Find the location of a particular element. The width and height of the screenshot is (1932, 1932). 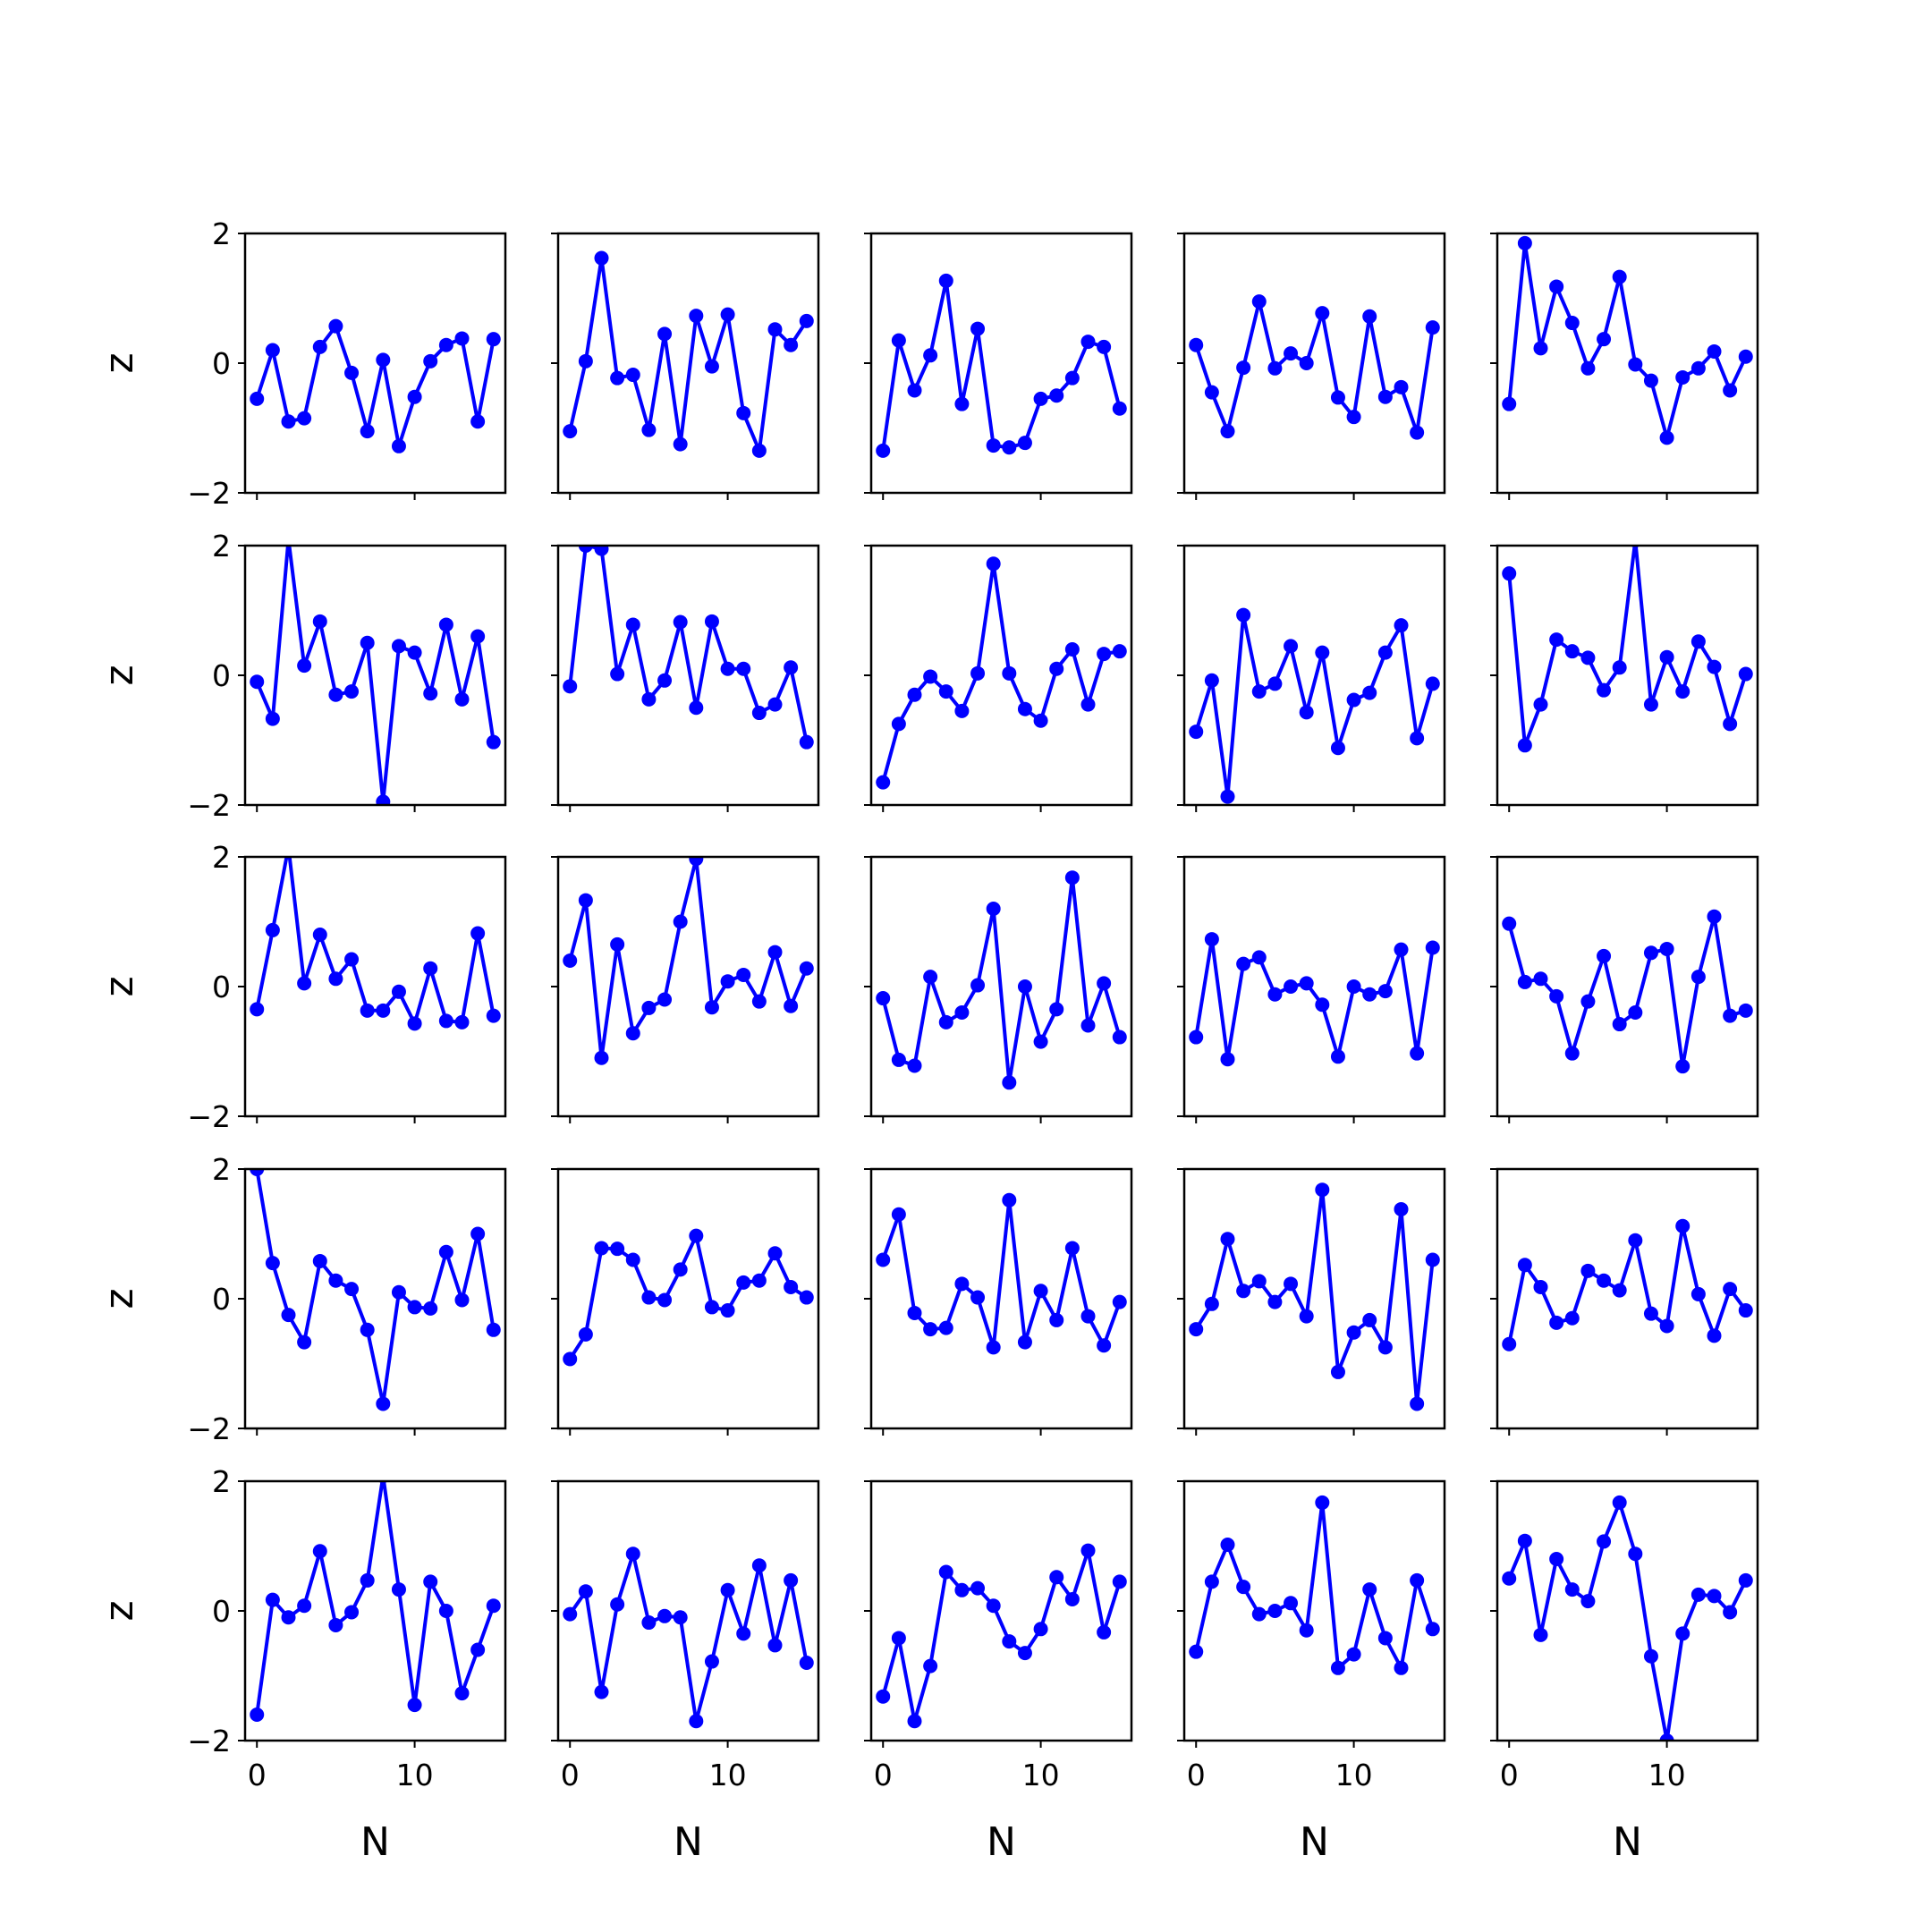

axes-frame is located at coordinates (1001, 675).